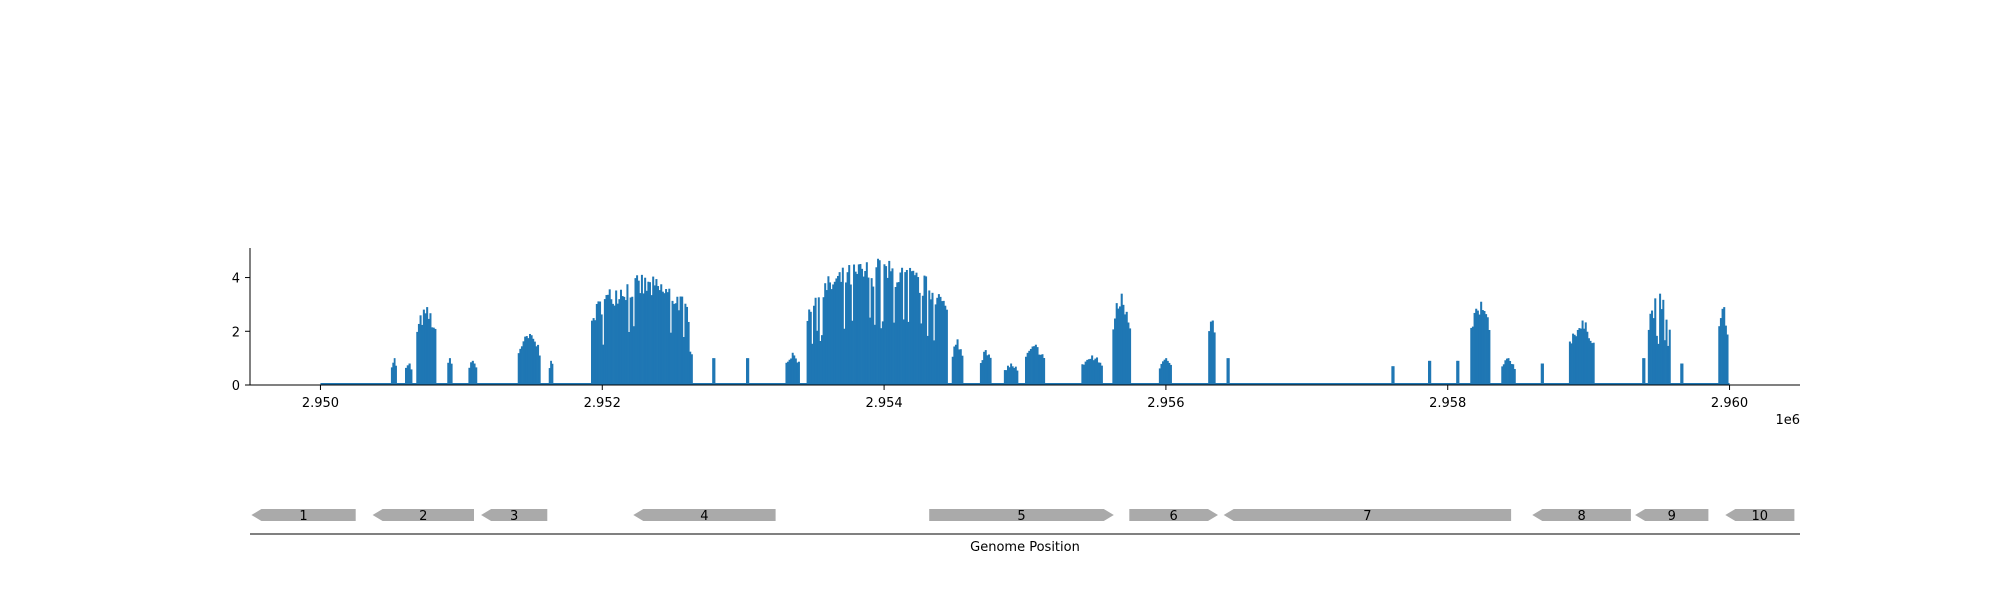  What do you see at coordinates (1165, 403) in the screenshot?
I see `x-tick-label: 2.956` at bounding box center [1165, 403].